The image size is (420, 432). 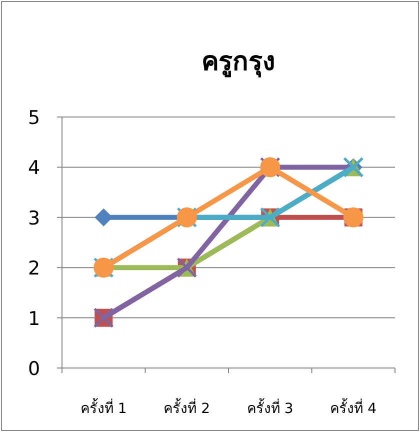 I want to click on y-tick-label: 0, so click(x=34, y=369).